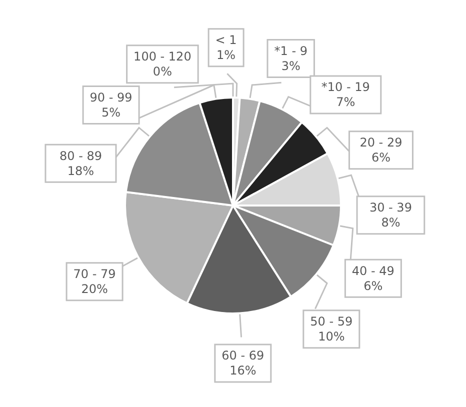 This screenshot has width=466, height=407. Describe the element at coordinates (80, 171) in the screenshot. I see `data-label: 18%` at that location.